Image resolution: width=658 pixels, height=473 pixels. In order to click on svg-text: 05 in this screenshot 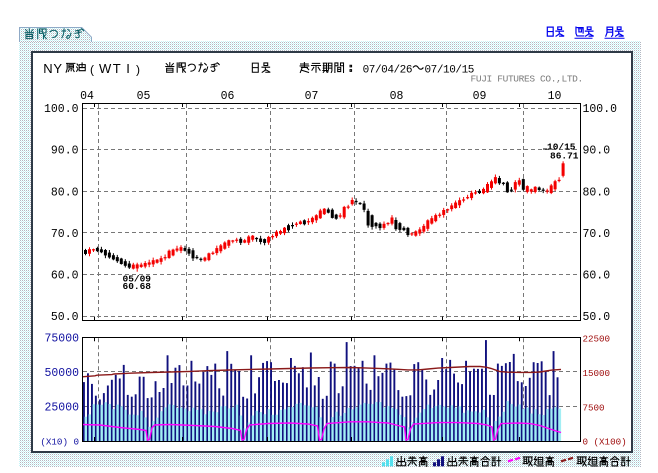, I will do `click(144, 96)`.